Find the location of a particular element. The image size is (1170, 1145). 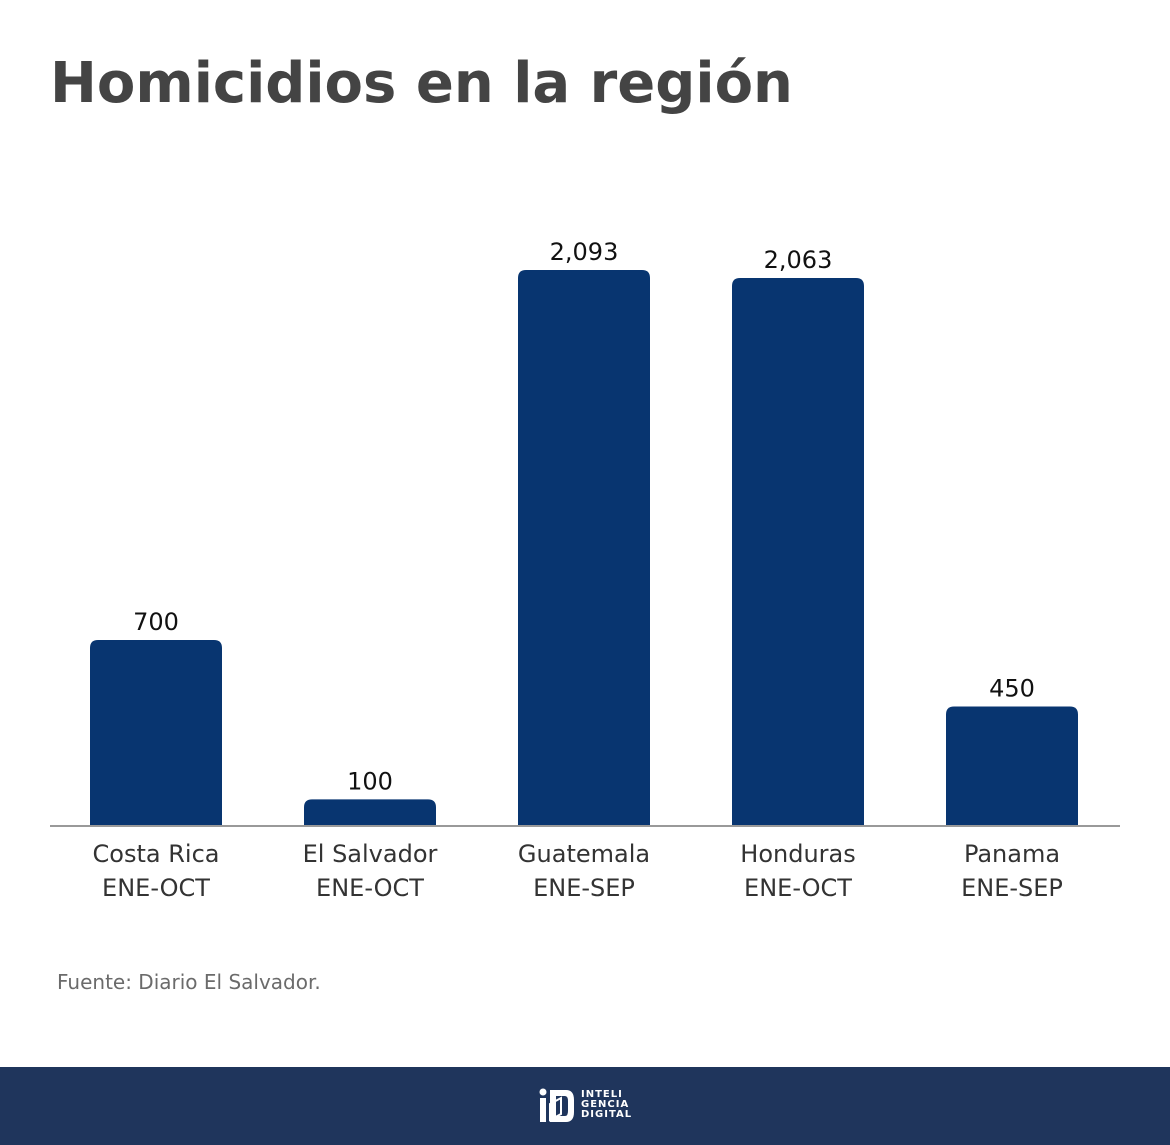

value-label-0: 700 is located at coordinates (156, 622).